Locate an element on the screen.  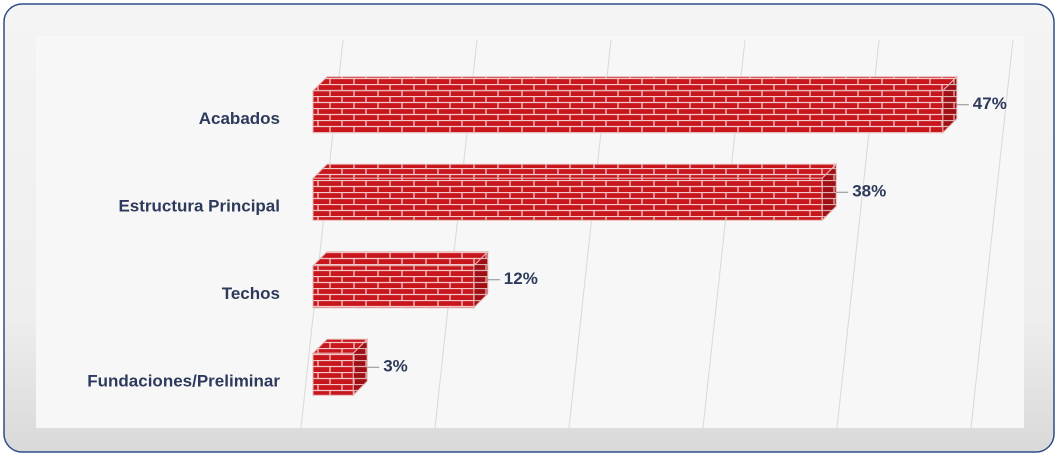
grid-line is located at coordinates (992, 234).